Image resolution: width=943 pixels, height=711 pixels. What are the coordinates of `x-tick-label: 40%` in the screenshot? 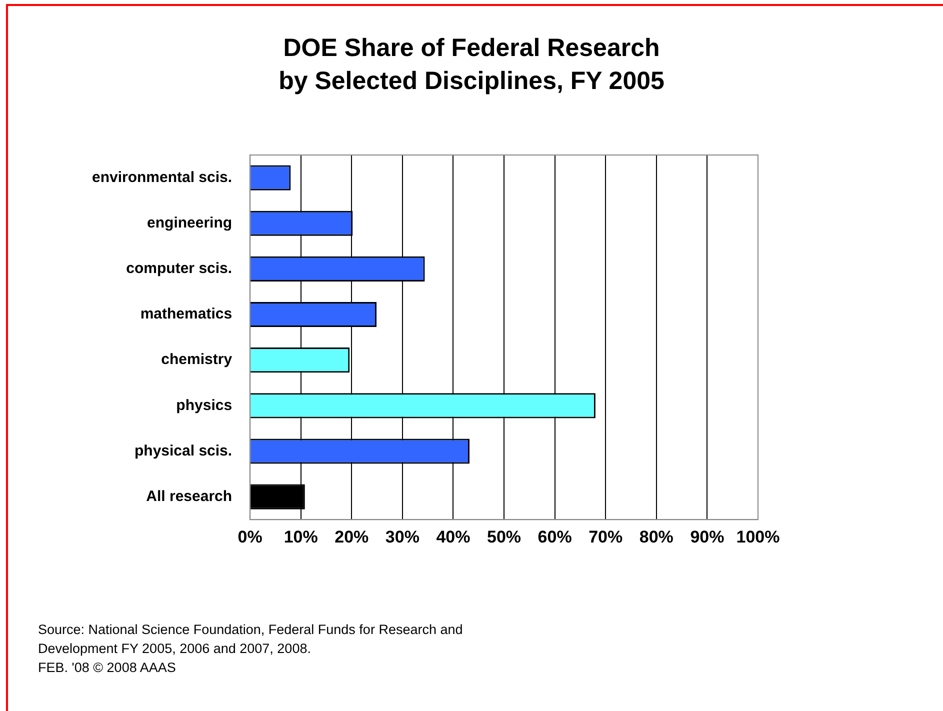 It's located at (453, 536).